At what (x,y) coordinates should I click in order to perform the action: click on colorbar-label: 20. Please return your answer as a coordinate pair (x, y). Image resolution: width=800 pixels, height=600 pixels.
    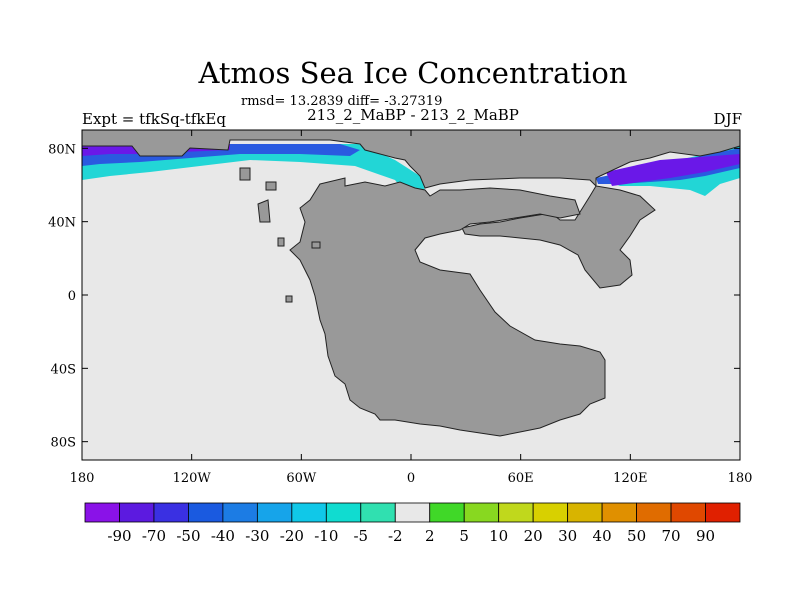
    Looking at the image, I should click on (533, 536).